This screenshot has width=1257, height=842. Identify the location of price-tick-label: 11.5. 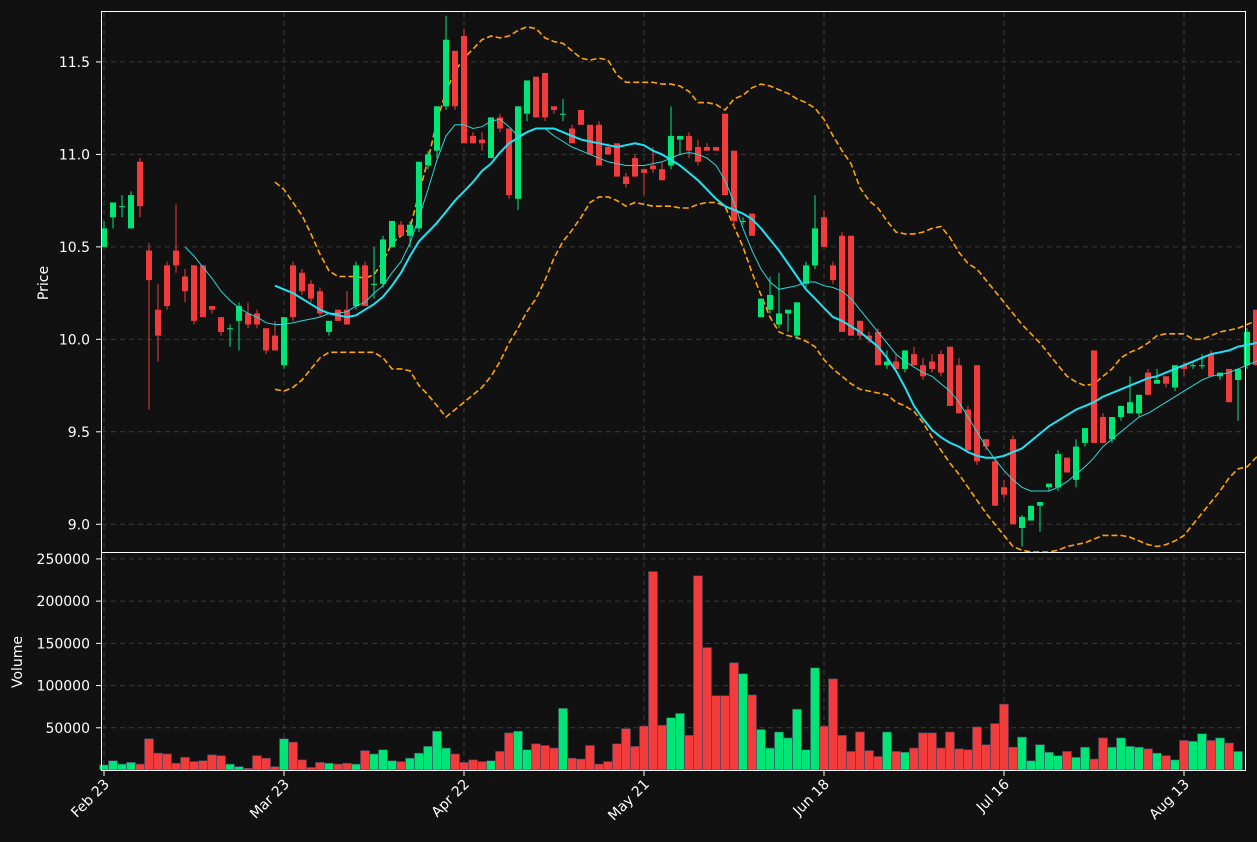
(74, 63).